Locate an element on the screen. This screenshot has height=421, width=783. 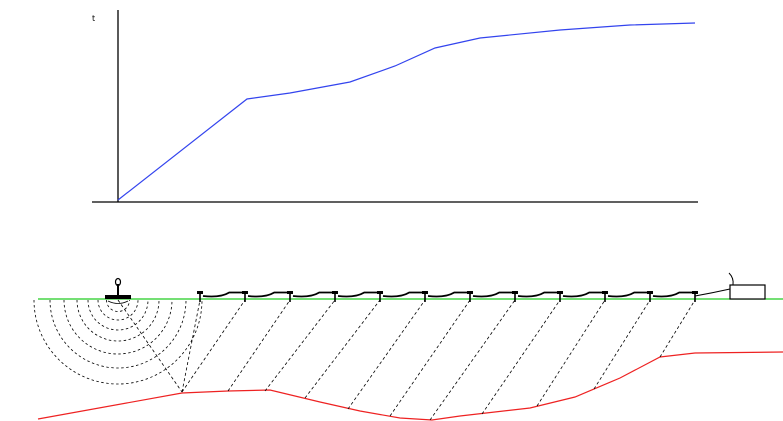
geophone-spread is located at coordinates (447, 296).